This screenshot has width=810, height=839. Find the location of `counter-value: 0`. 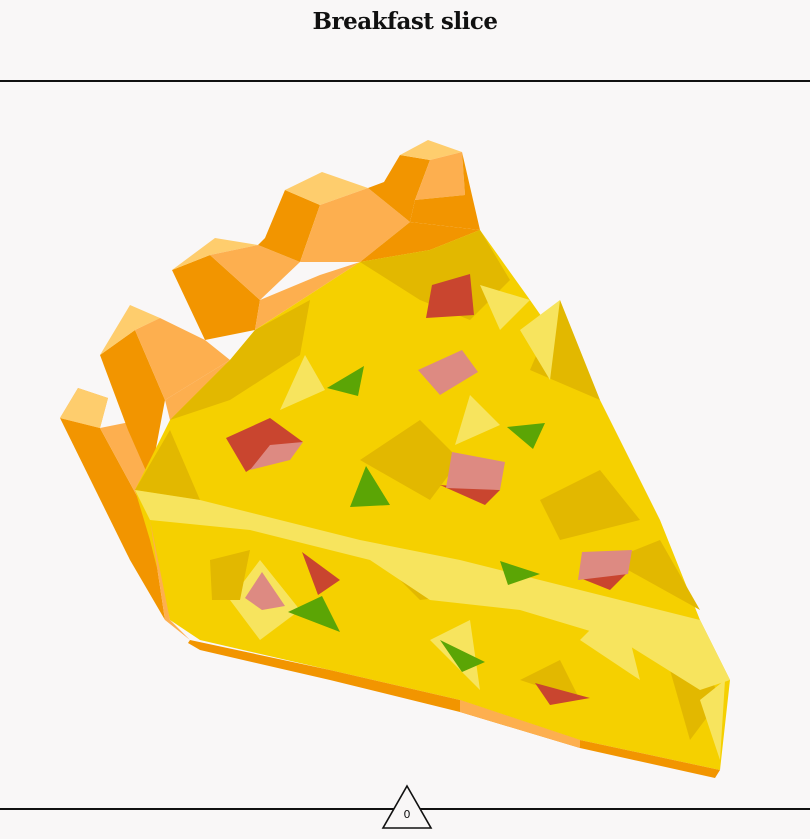

counter-value: 0 is located at coordinates (407, 814).